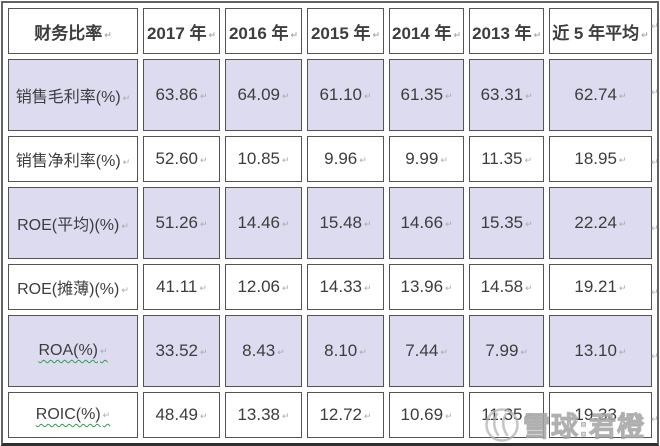  I want to click on row-label-cell: 销售净利率(%), so click(73, 159).